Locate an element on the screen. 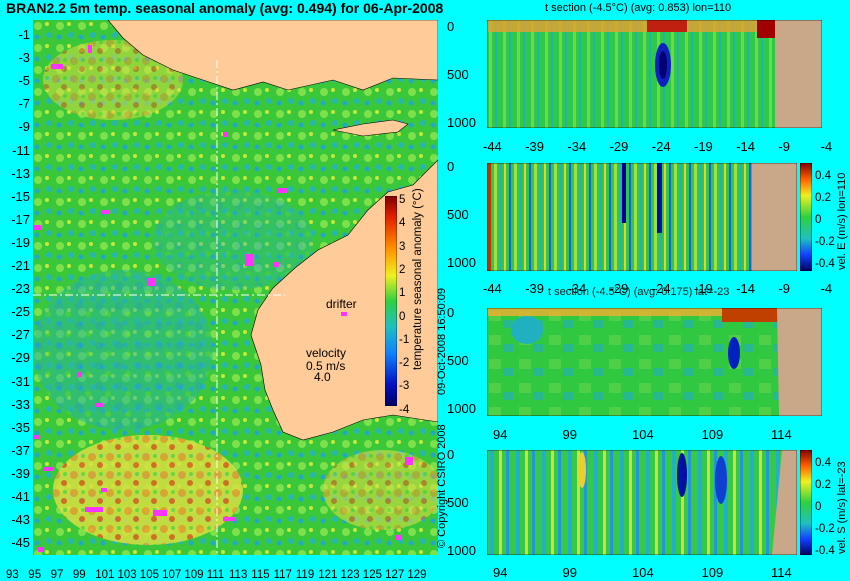 Image resolution: width=850 pixels, height=581 pixels. lat-tick-label: -45 is located at coordinates (20, 543).